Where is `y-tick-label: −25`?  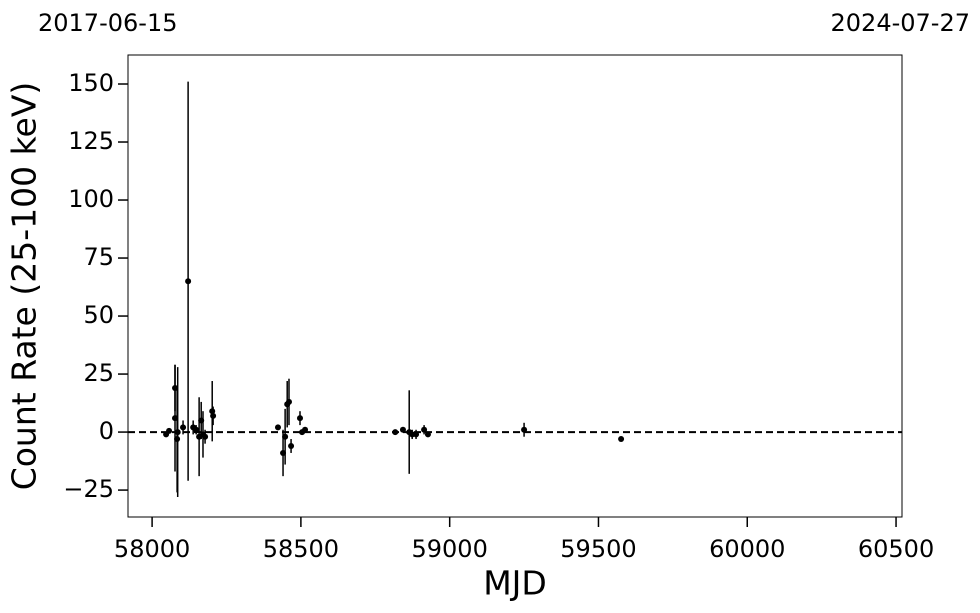
y-tick-label: −25 is located at coordinates (88, 489).